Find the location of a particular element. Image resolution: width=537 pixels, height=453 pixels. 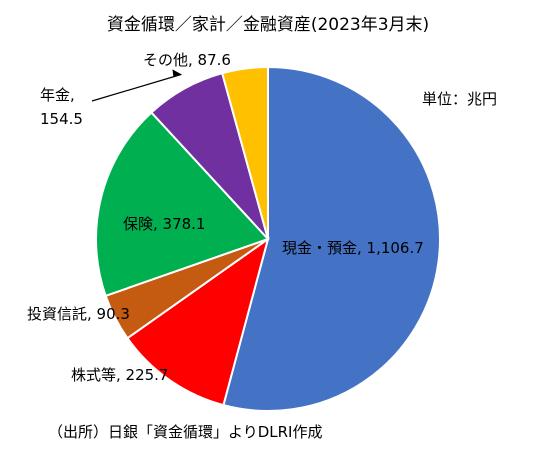

slice-value-label-4: 154.5 is located at coordinates (61, 119).